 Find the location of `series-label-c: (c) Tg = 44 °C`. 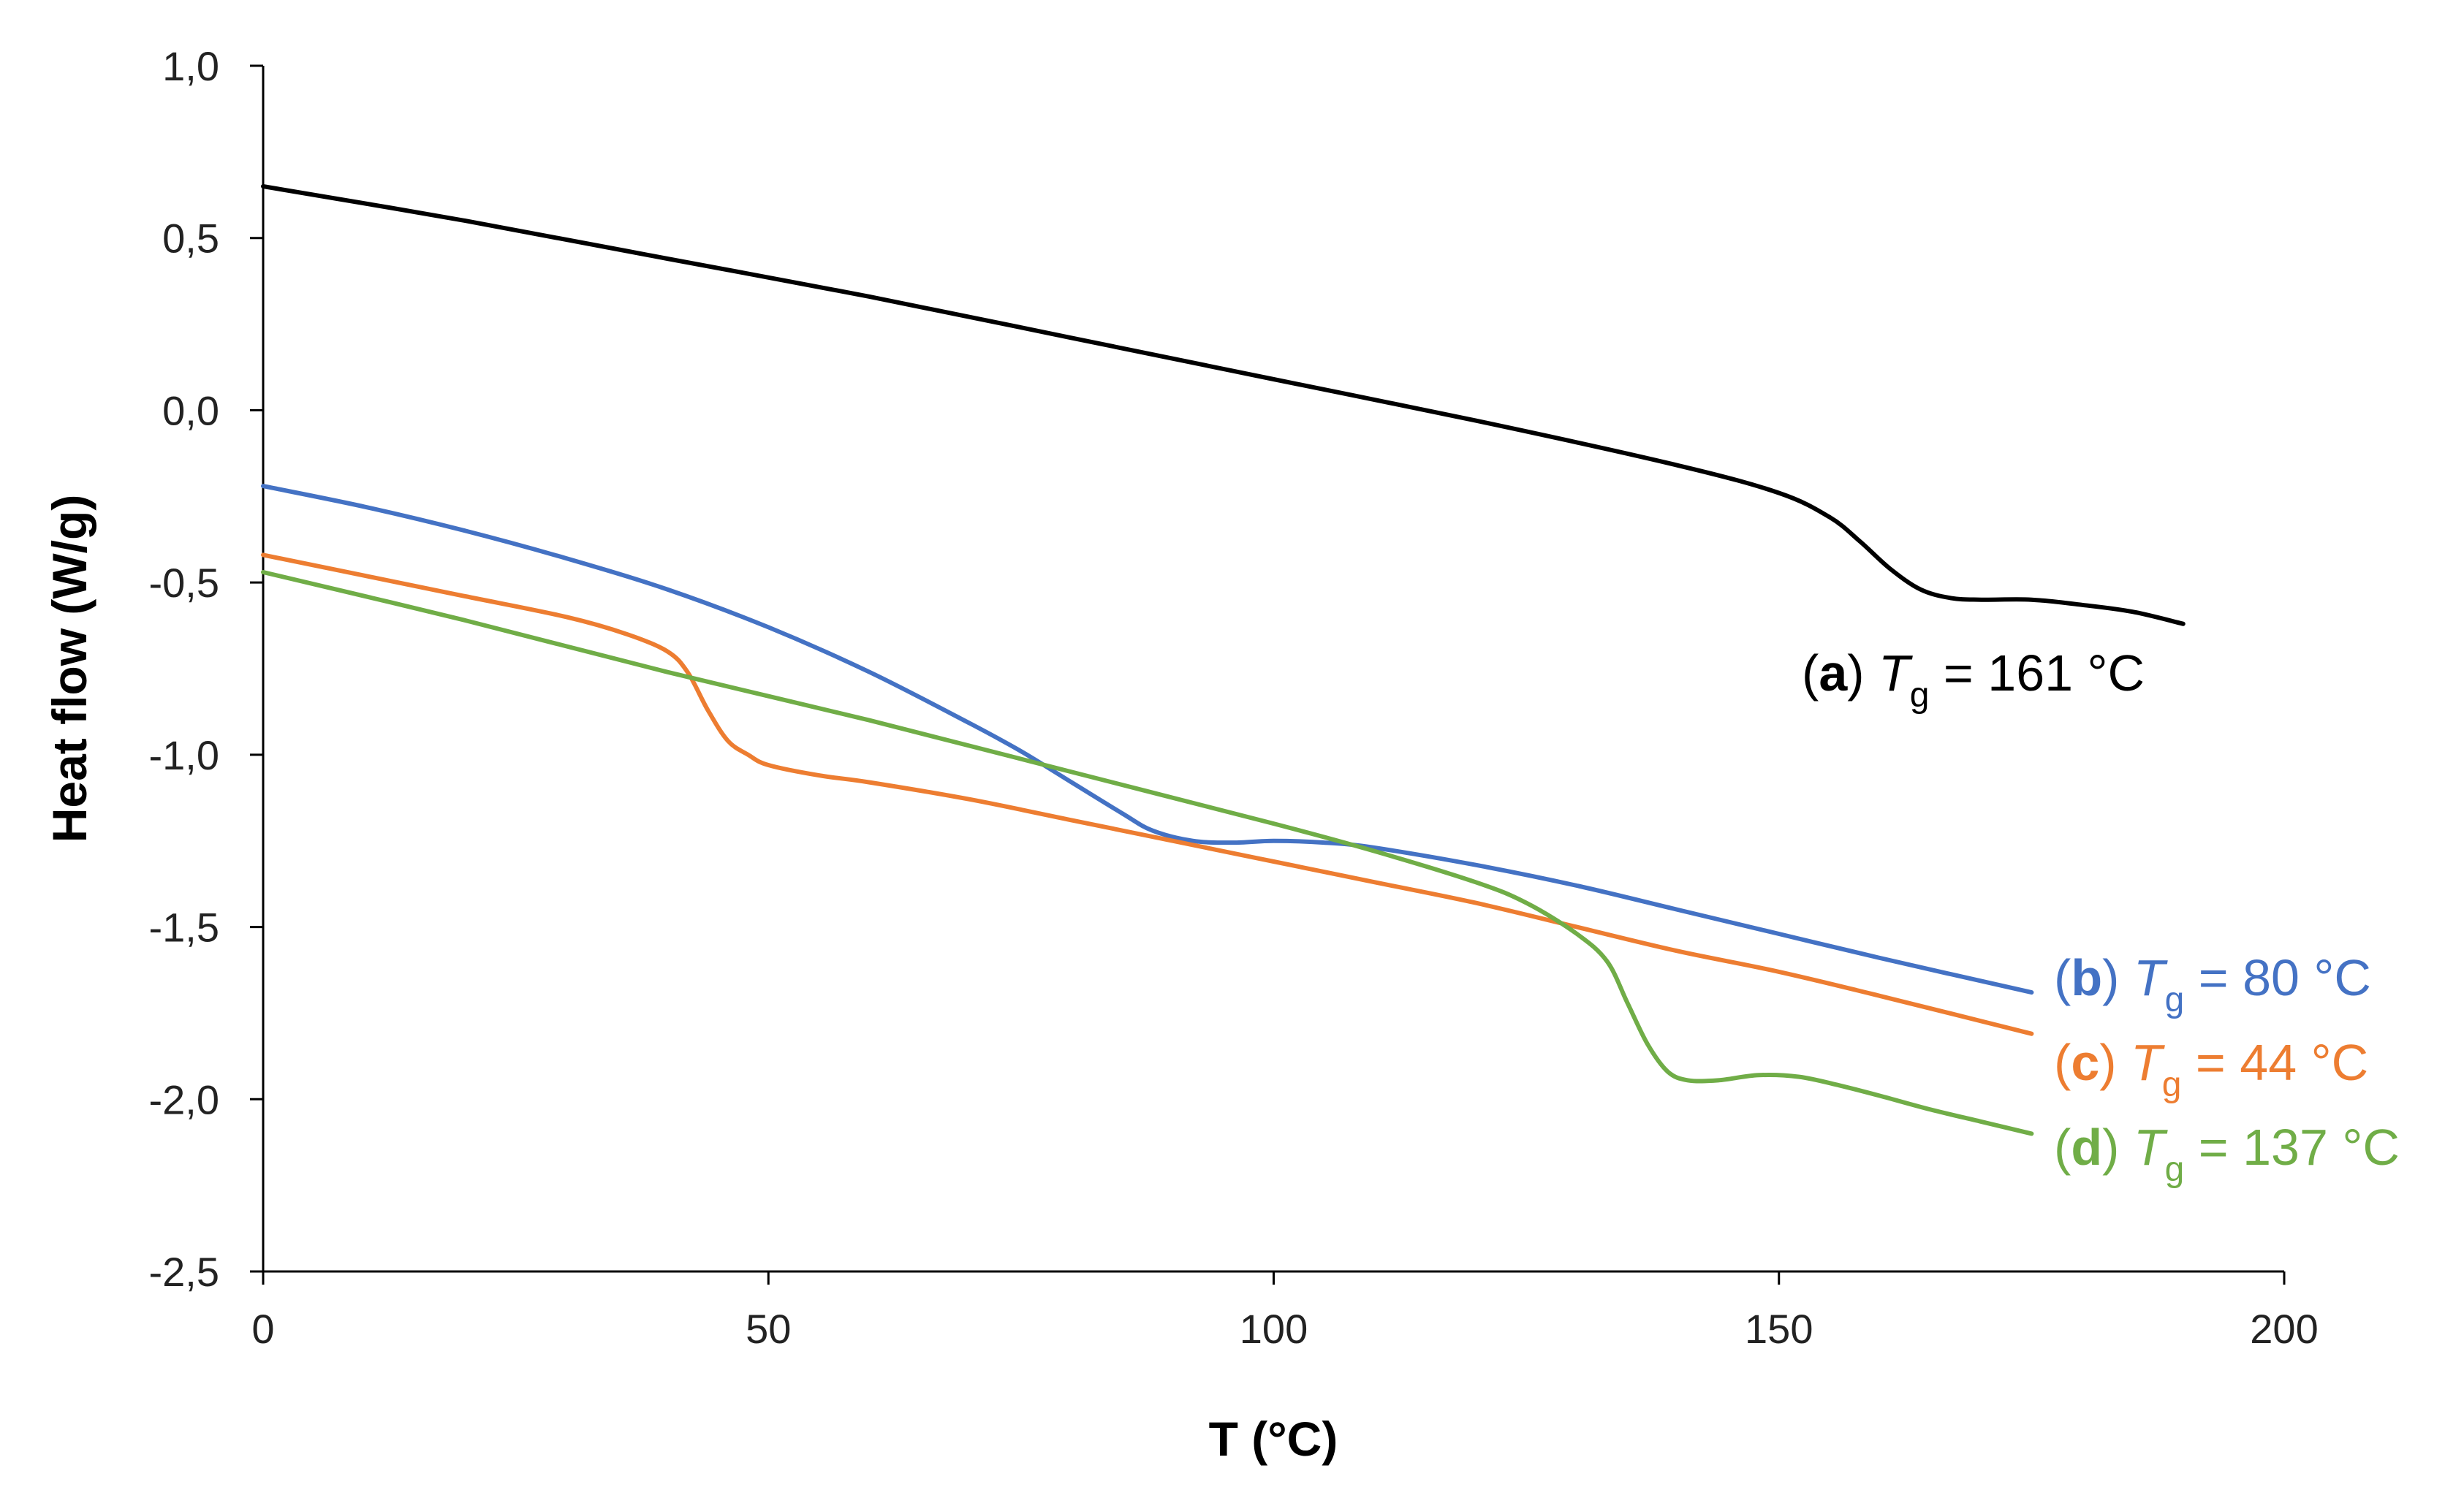

series-label-c: (c) Tg = 44 °C is located at coordinates (2211, 1069).